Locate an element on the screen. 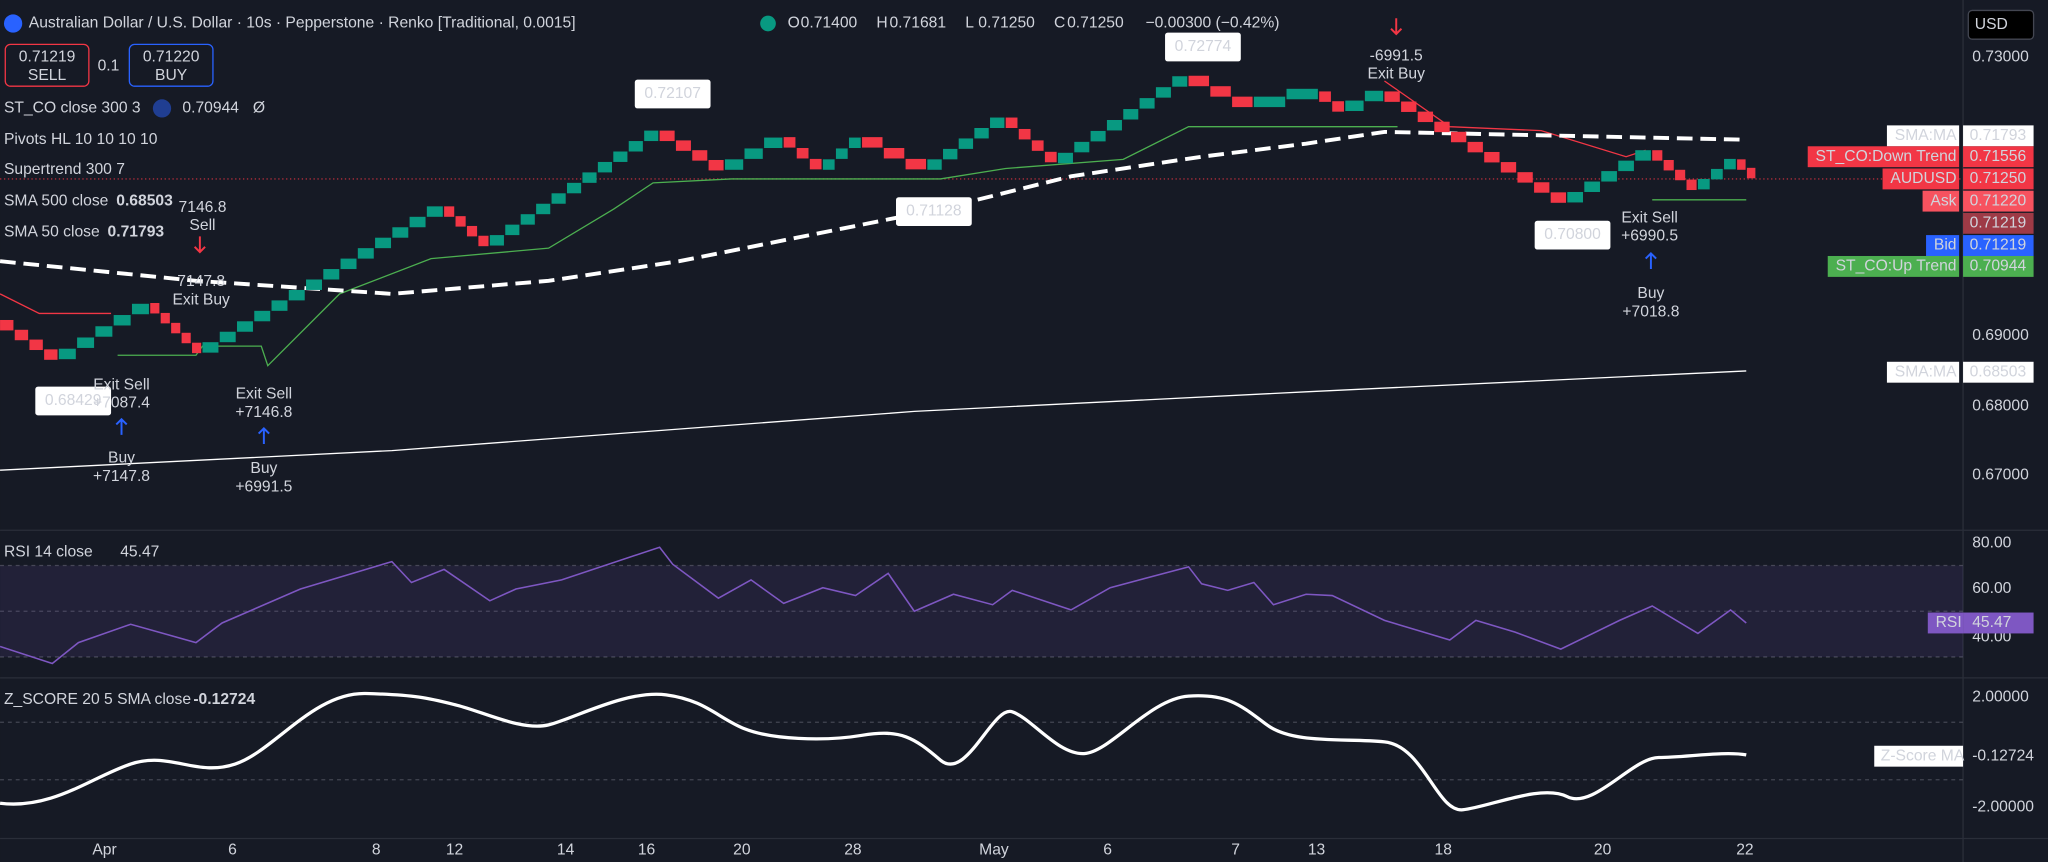  zscore-axis-value: -0.12724 is located at coordinates (2003, 755).